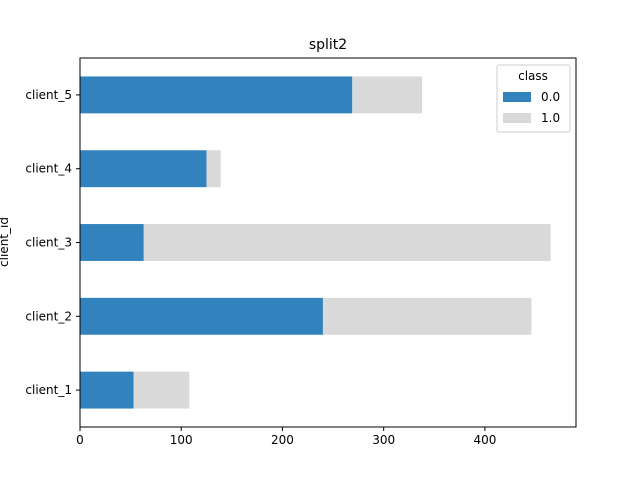 Image resolution: width=640 pixels, height=484 pixels. I want to click on y-axis: client_1 client_2 client_3 client_4 client_5, so click(52, 242).